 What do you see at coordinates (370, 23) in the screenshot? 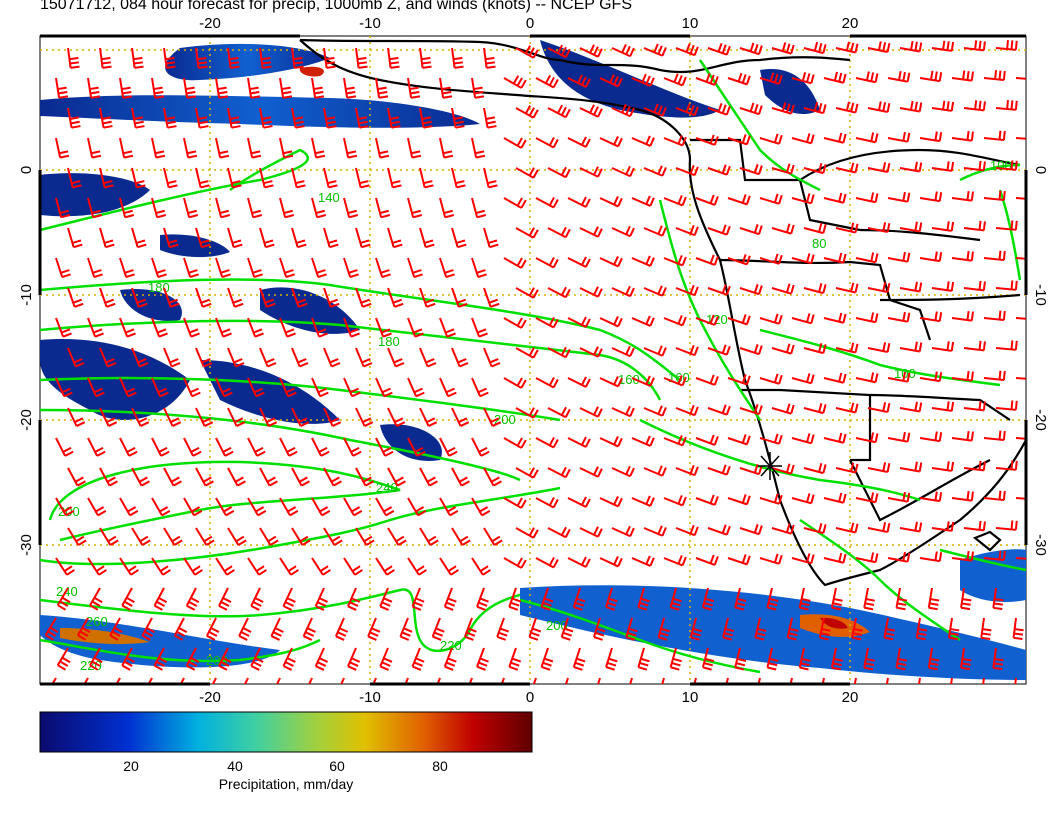
I see `lon-tick: -10` at bounding box center [370, 23].